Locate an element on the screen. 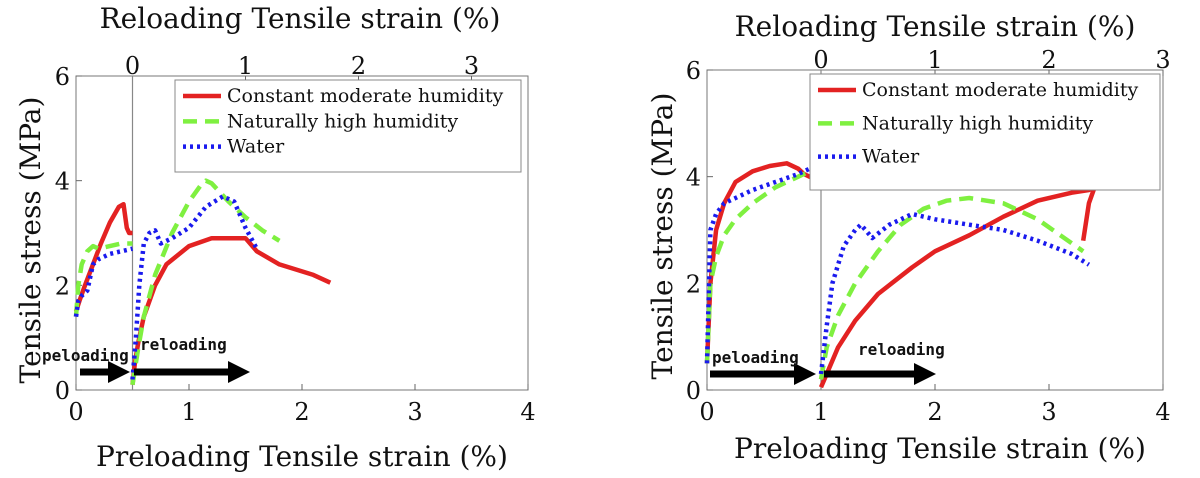 This screenshot has width=1200, height=478. right-series-2-reloading is located at coordinates (954, 293).